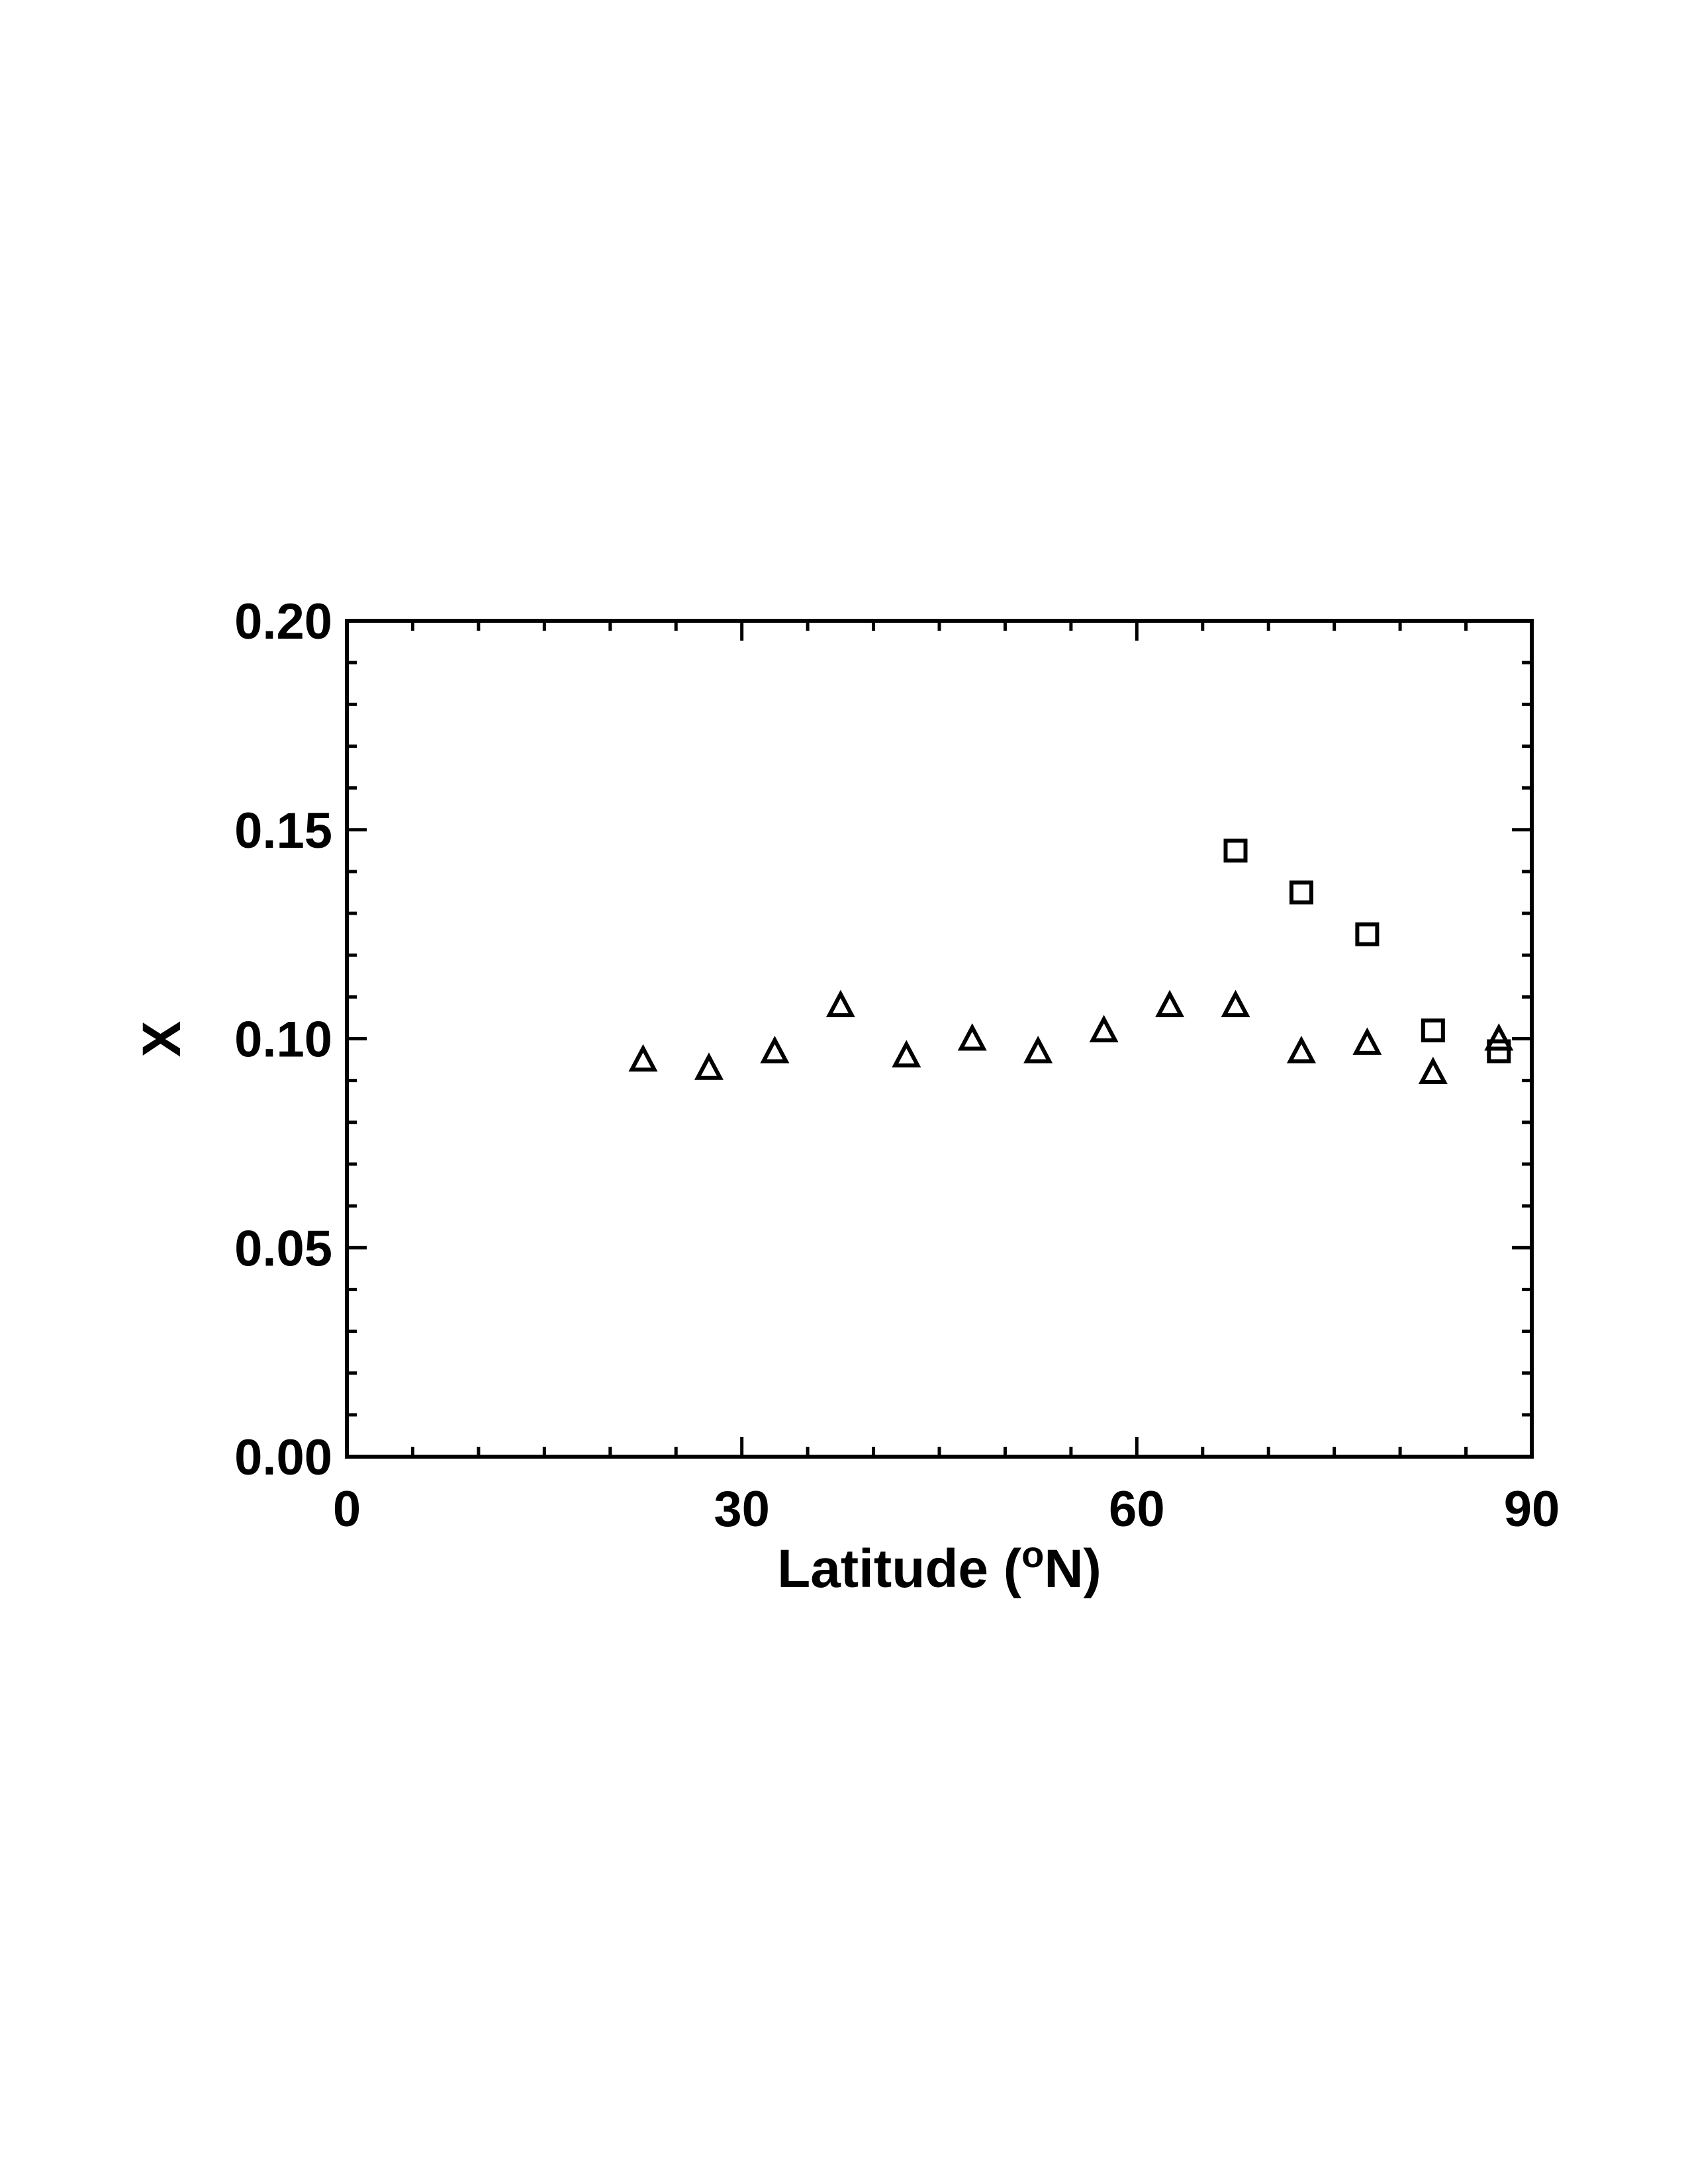  I want to click on x-axis-title-suffix: N), so click(1073, 1569).